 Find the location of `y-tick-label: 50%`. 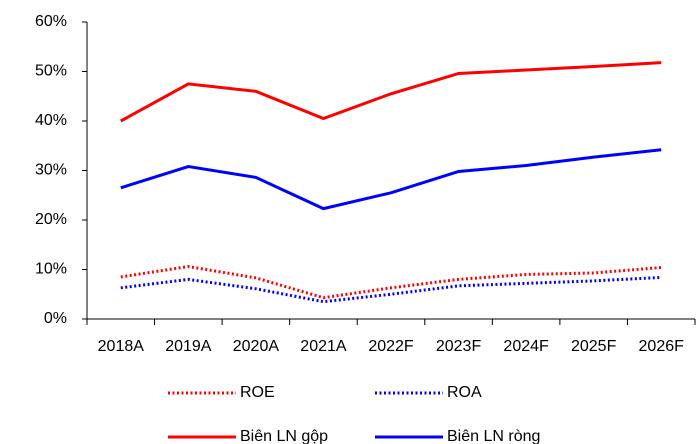

y-tick-label: 50% is located at coordinates (51, 71).